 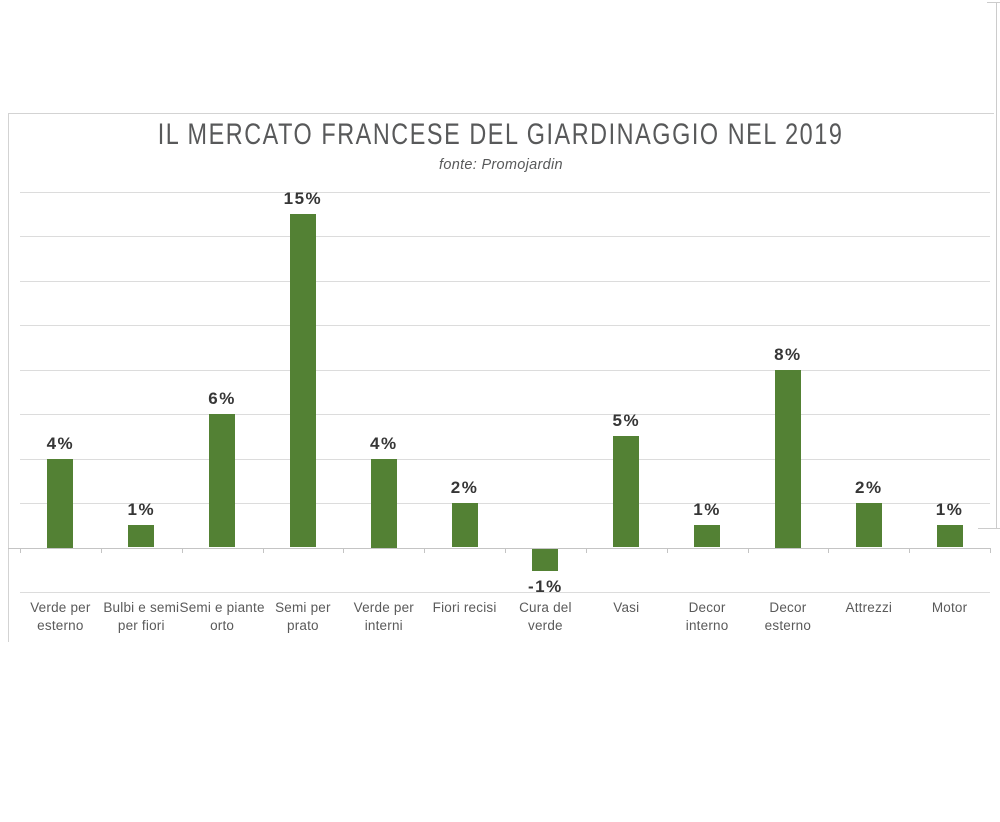 What do you see at coordinates (303, 199) in the screenshot?
I see `bar-value-label: 15%` at bounding box center [303, 199].